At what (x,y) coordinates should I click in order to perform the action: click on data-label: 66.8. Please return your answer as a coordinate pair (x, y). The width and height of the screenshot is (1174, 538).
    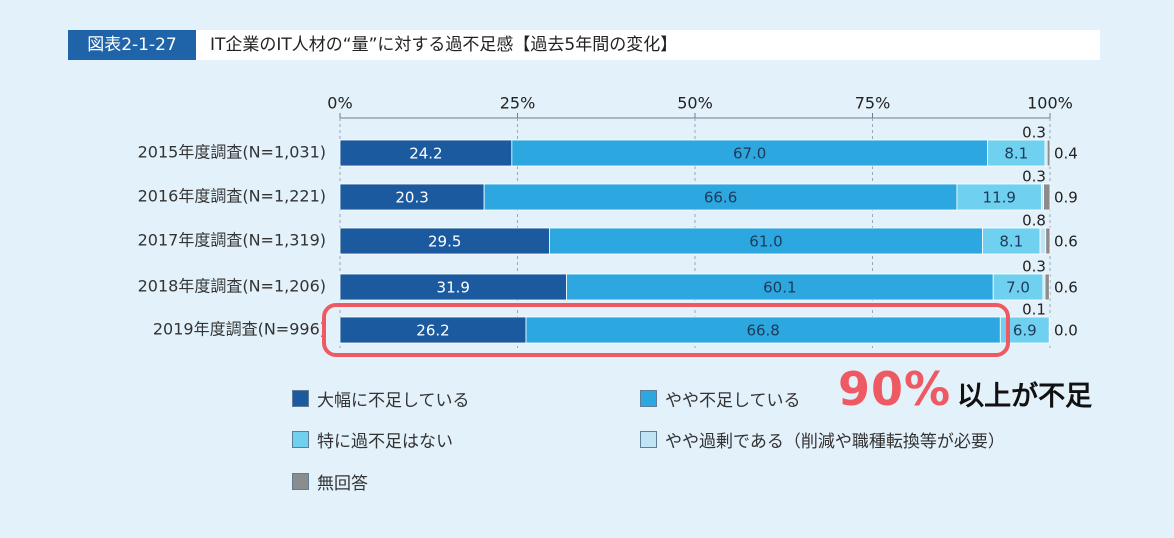
    Looking at the image, I should click on (762, 331).